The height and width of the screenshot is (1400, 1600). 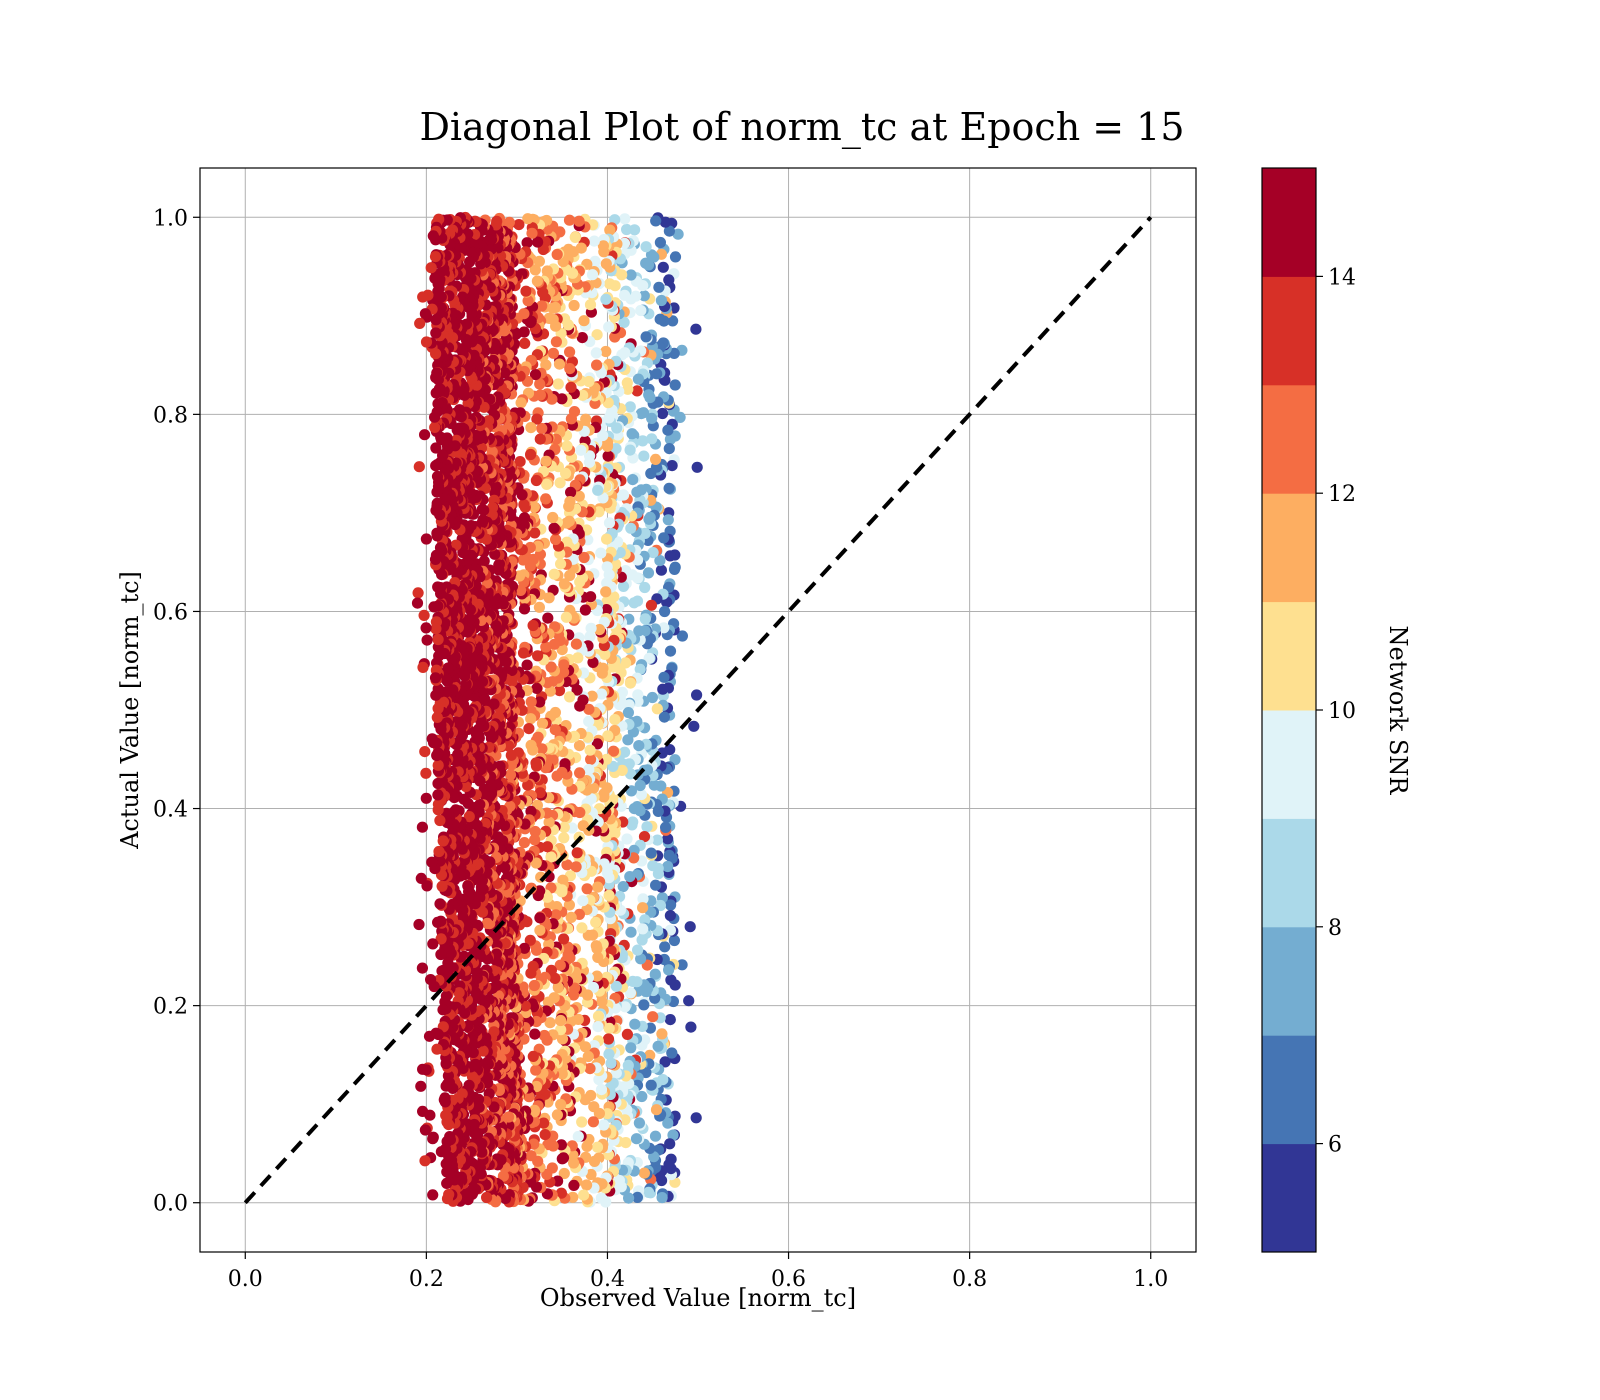 I want to click on scatter-points, so click(x=557, y=709).